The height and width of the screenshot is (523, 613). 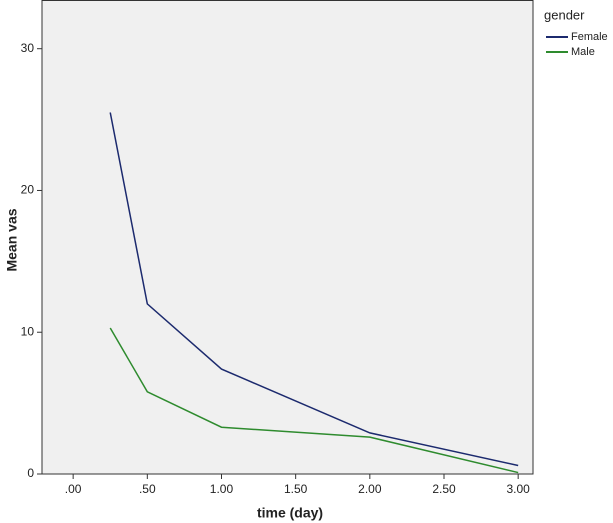 What do you see at coordinates (589, 37) in the screenshot?
I see `legend-label: Female` at bounding box center [589, 37].